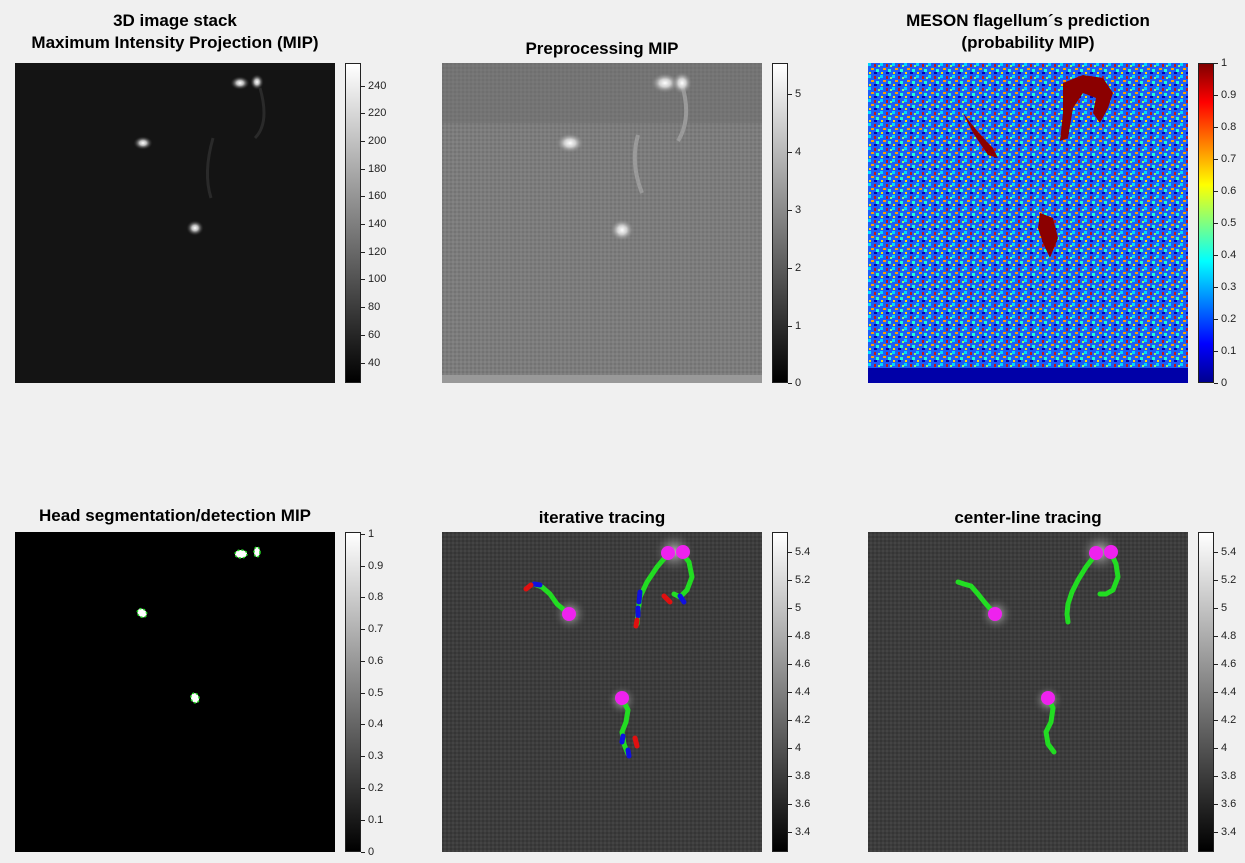  What do you see at coordinates (1225, 692) in the screenshot?
I see `cb6-tick: 4.4` at bounding box center [1225, 692].